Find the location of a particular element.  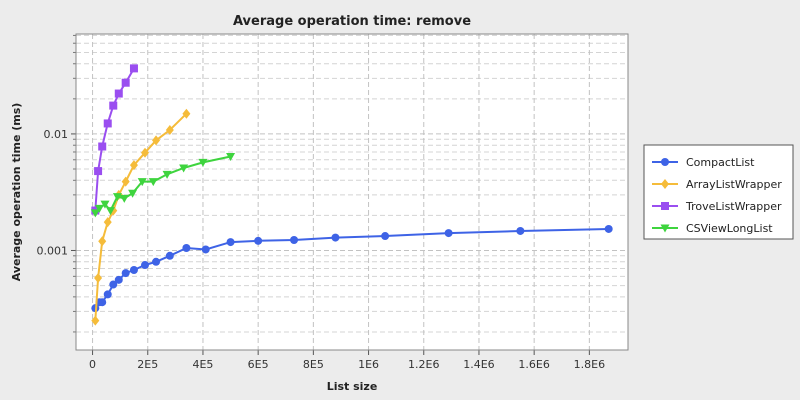

legend-label-arraylistwrapper: ArrayListWrapper is located at coordinates (734, 184).